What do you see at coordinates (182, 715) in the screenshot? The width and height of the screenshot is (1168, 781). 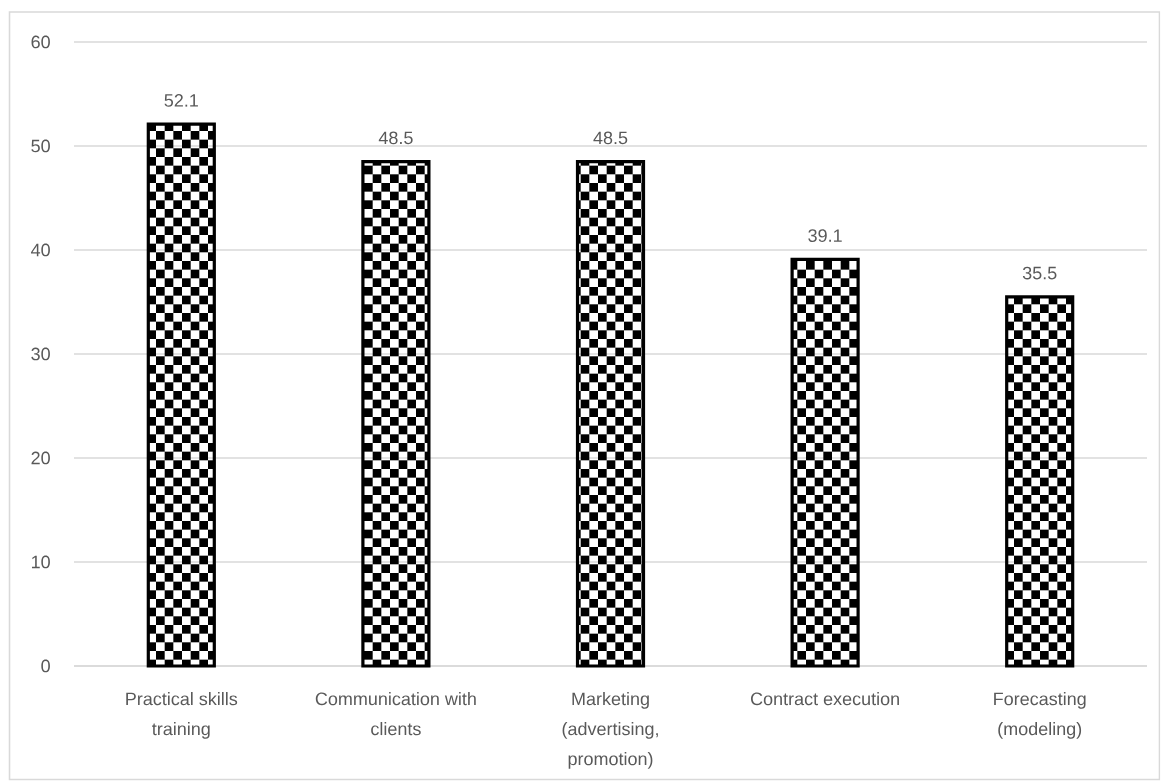 I see `x-tick-label: Practical skills training` at bounding box center [182, 715].